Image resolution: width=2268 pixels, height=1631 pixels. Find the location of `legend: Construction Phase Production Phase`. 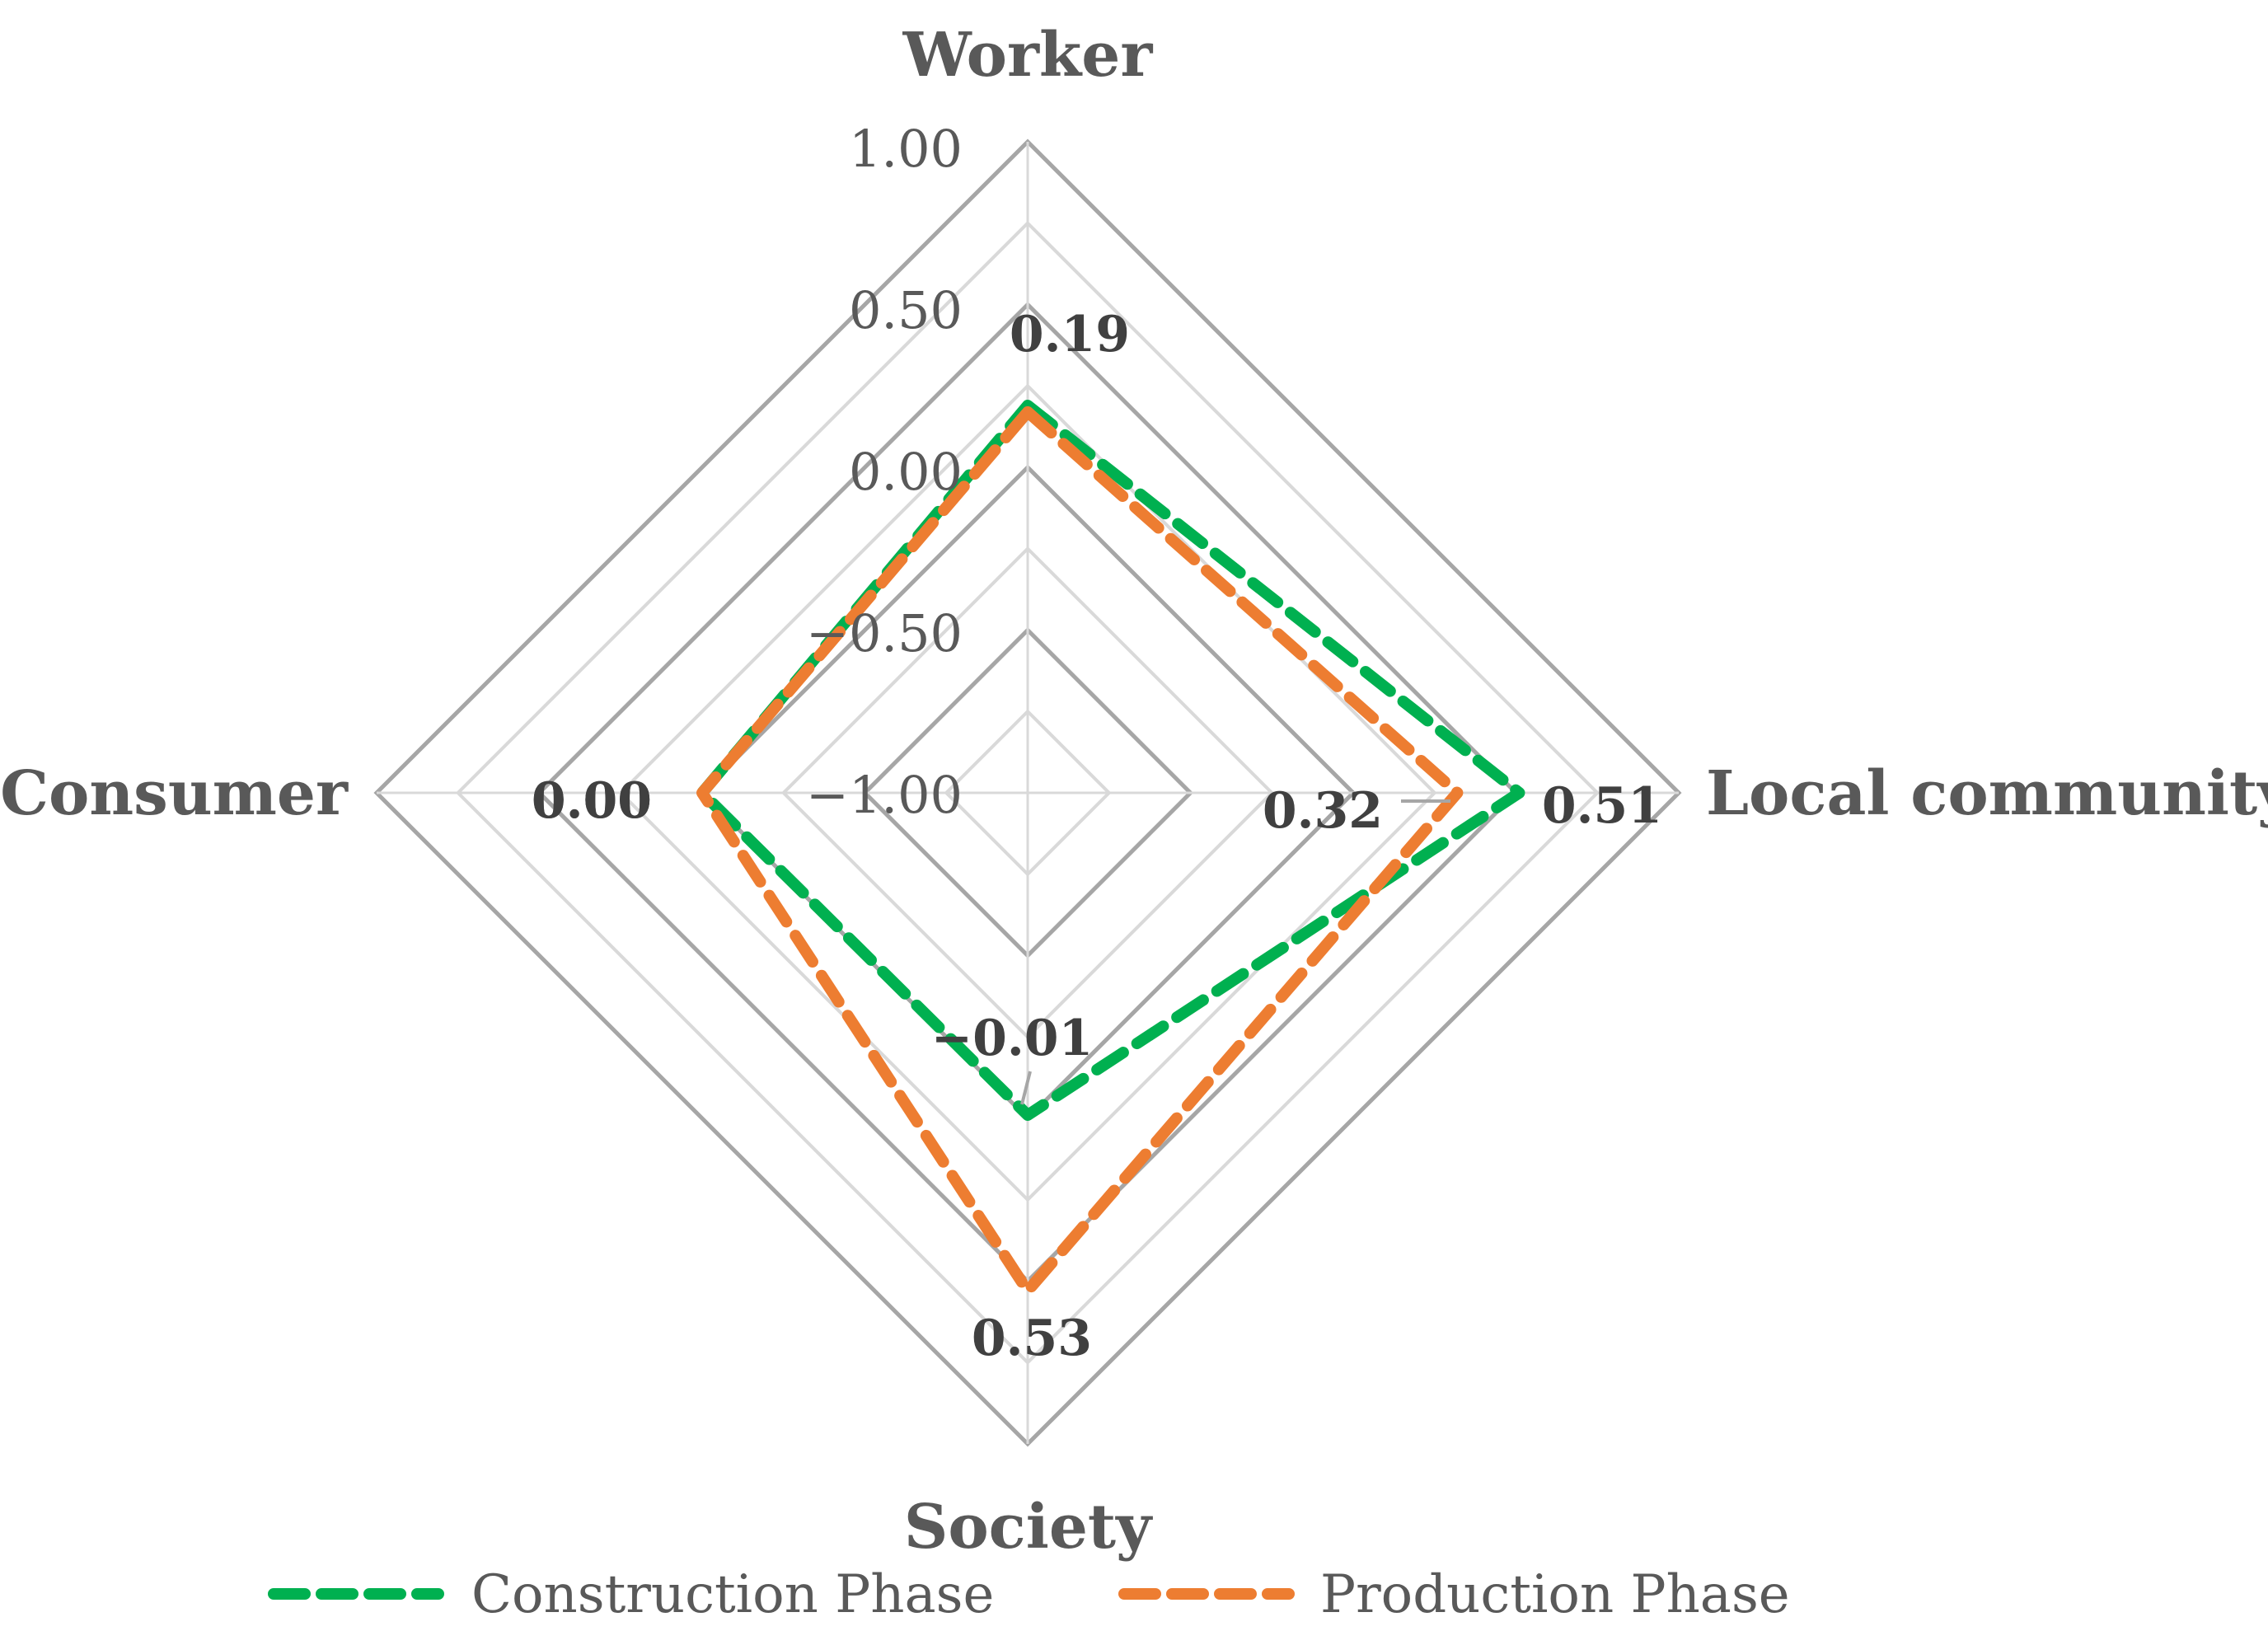

legend: Construction Phase Production Phase is located at coordinates (1029, 1594).